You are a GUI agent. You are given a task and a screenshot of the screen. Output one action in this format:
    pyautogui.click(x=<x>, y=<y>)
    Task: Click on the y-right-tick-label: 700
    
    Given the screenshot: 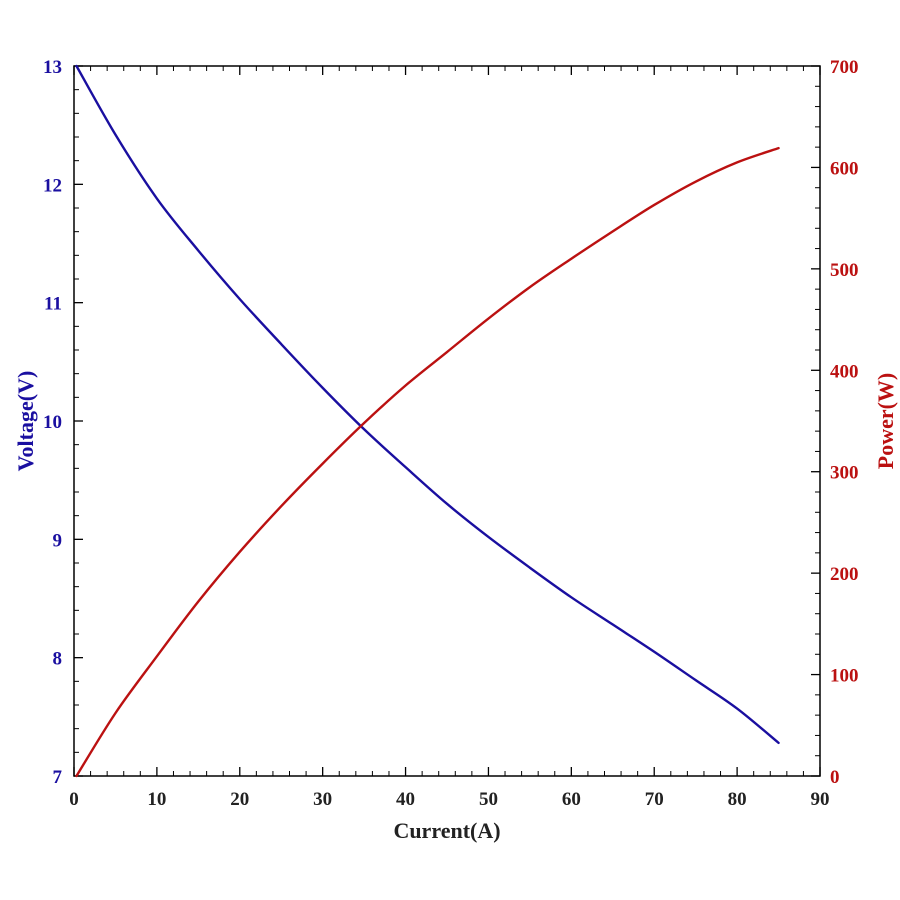 What is the action you would take?
    pyautogui.click(x=844, y=67)
    